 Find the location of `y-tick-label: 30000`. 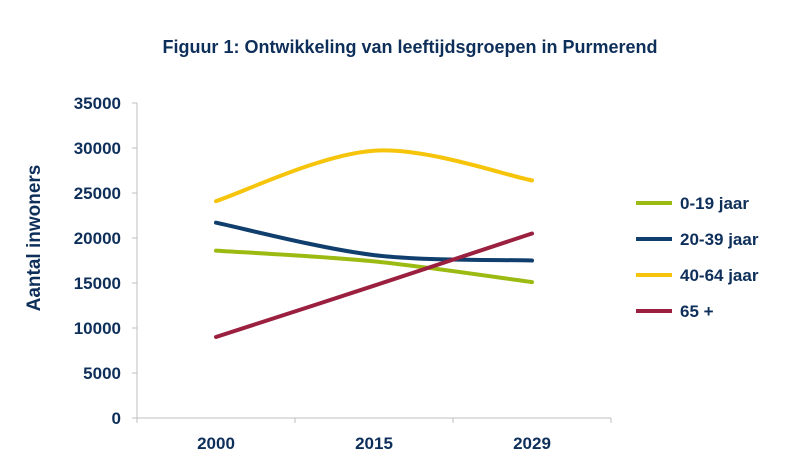

y-tick-label: 30000 is located at coordinates (97, 148).